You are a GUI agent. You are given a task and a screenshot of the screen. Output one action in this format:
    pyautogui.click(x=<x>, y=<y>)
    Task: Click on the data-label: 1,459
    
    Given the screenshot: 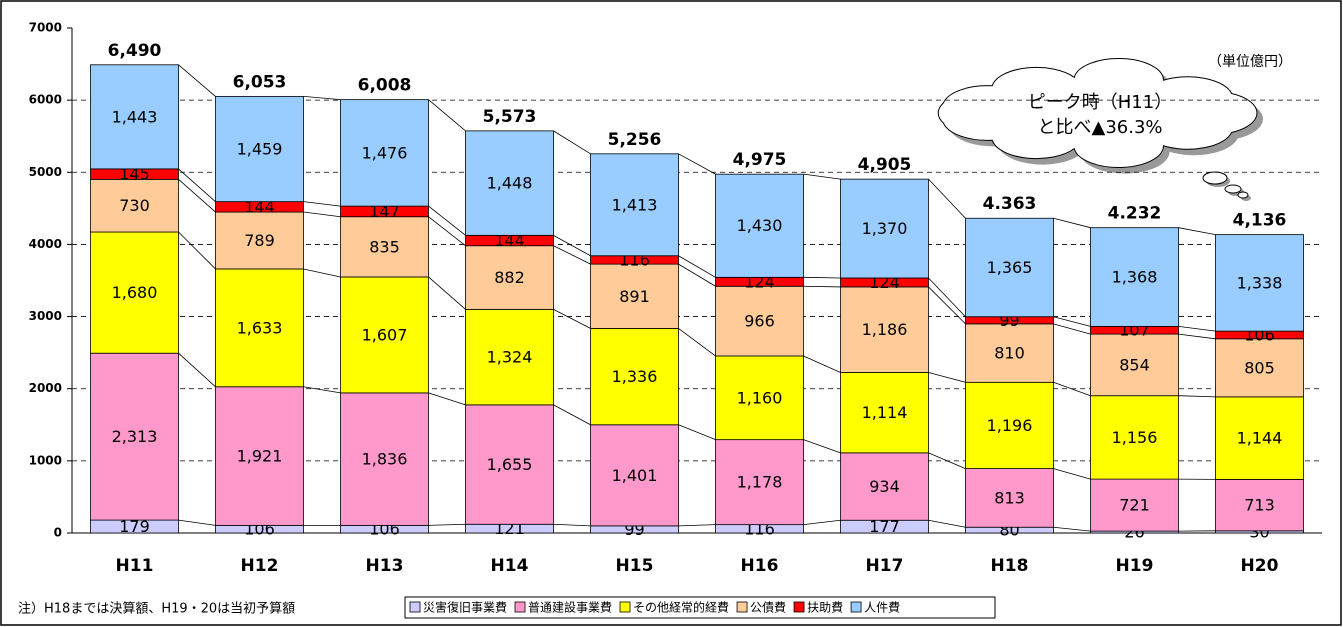 What is the action you would take?
    pyautogui.click(x=260, y=149)
    